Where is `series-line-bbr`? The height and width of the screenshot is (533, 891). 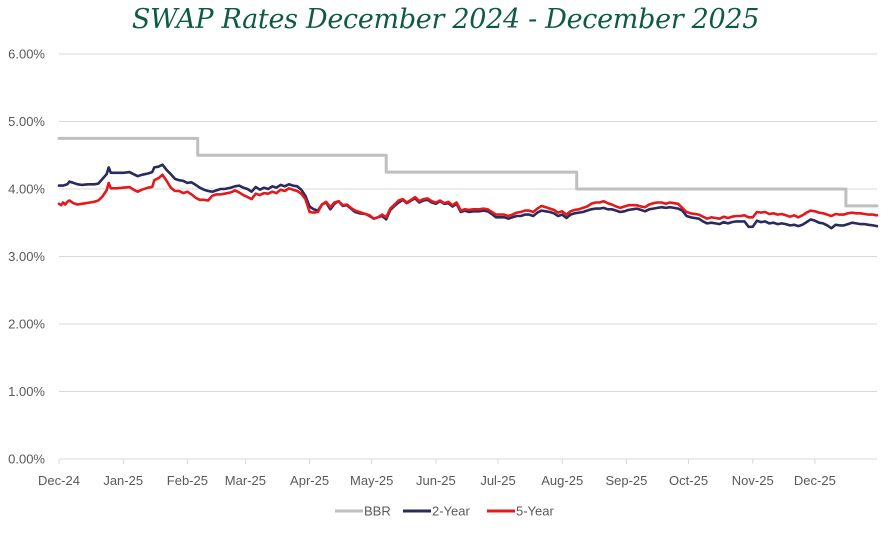
series-line-bbr is located at coordinates (468, 172).